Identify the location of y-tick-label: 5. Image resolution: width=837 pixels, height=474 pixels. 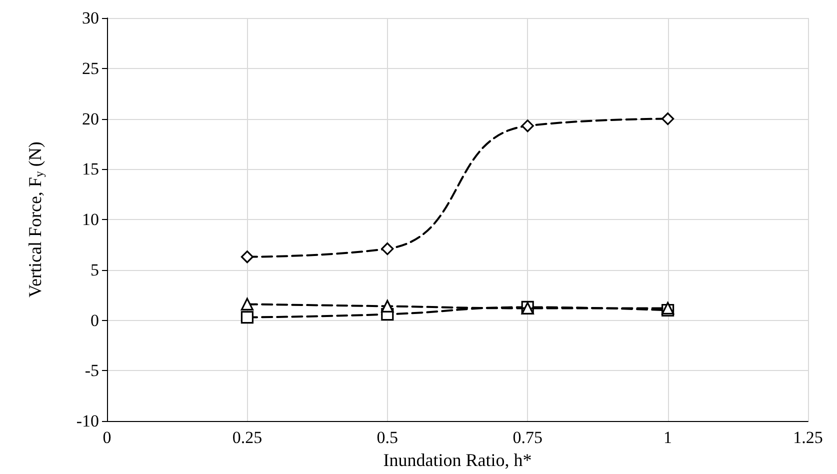
(94, 270).